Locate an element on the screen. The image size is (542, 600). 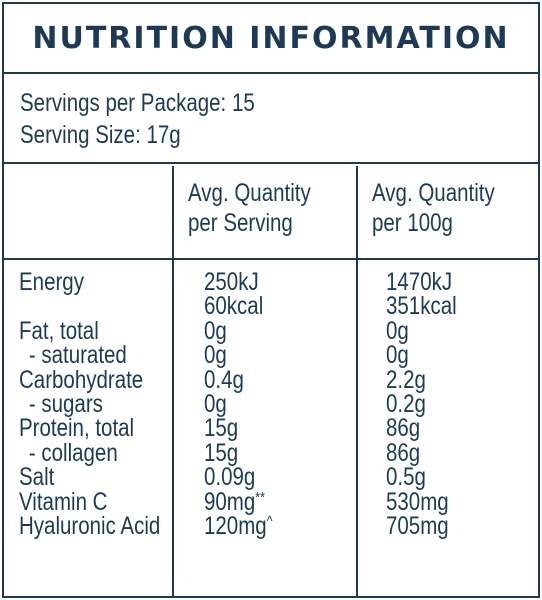
per-100g-value: 530mg is located at coordinates (417, 501).